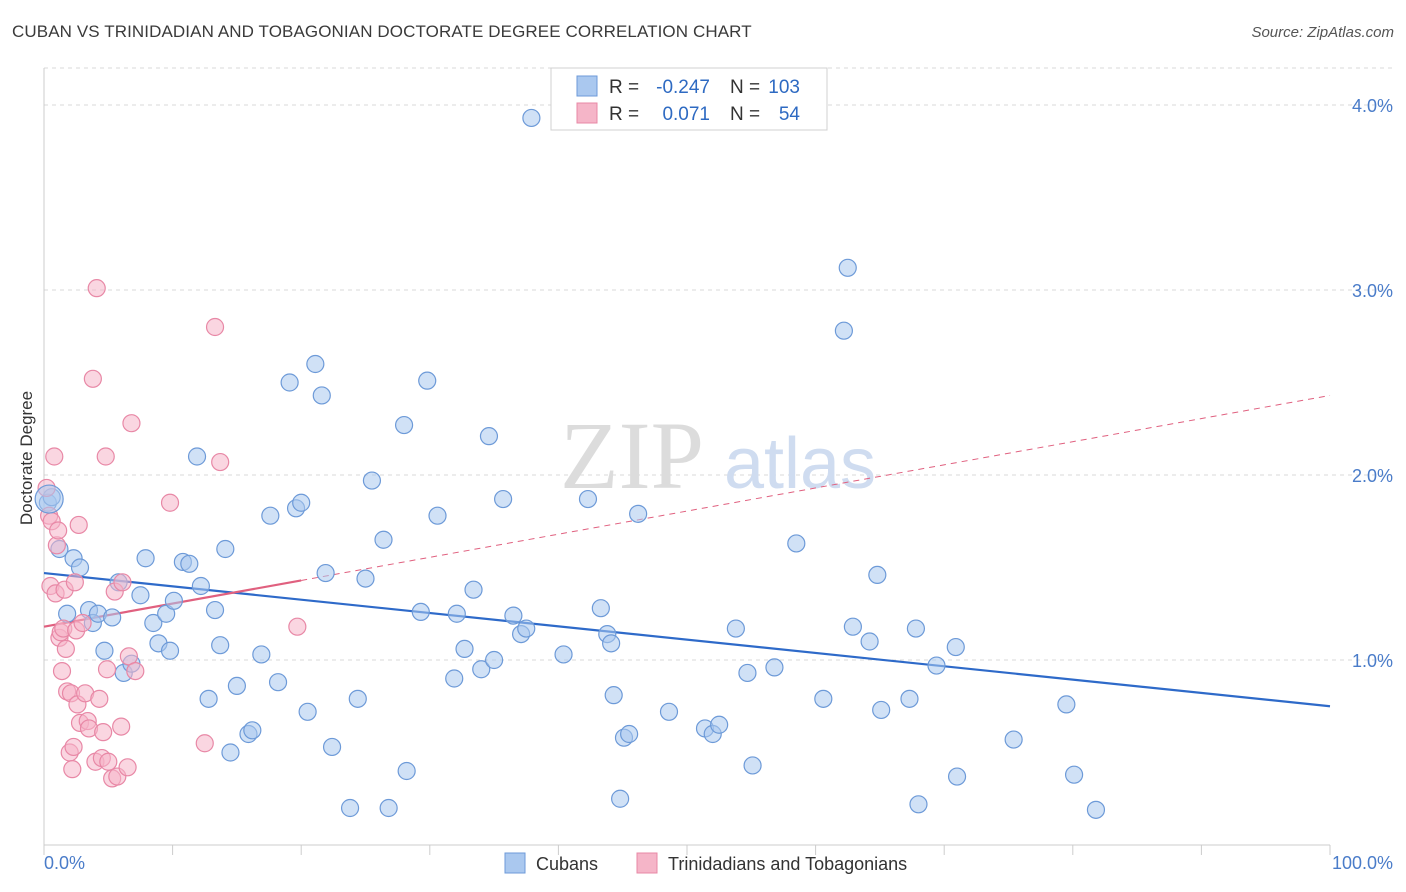 This screenshot has width=1406, height=892. I want to click on legend-swatch-trin, so click(587, 113).